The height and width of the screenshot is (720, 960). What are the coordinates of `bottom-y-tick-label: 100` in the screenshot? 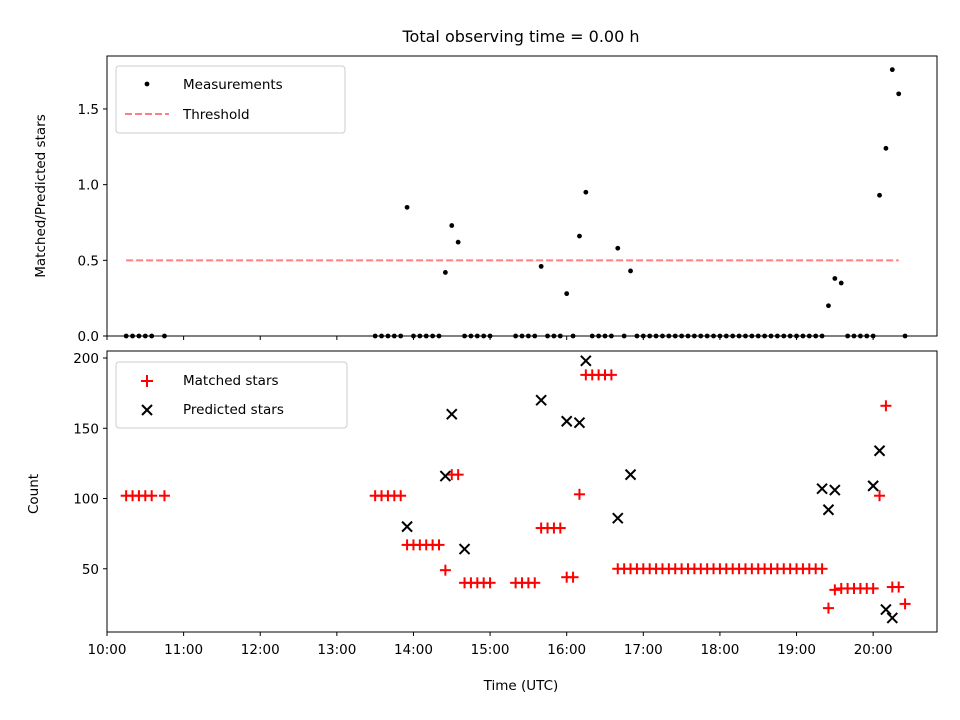 It's located at (86, 500).